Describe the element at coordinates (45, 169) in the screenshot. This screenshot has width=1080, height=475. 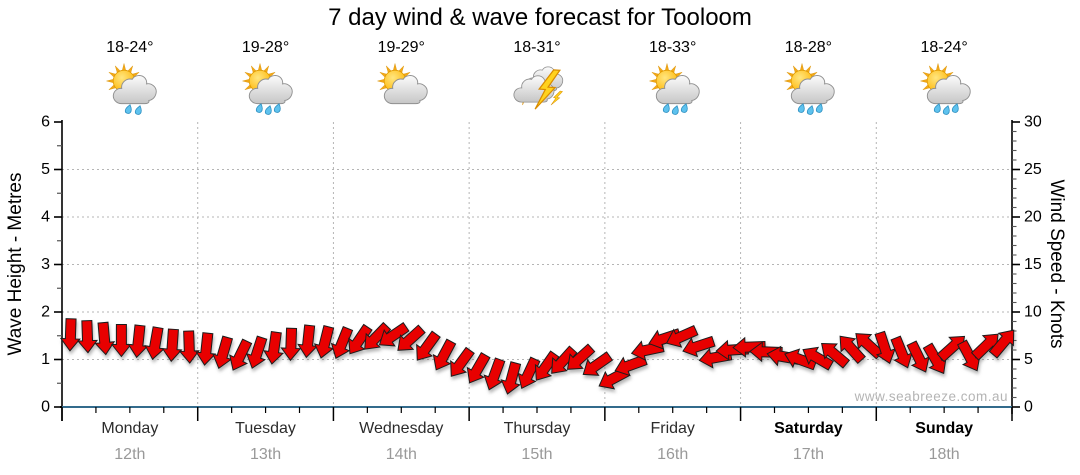
I see `left-tick-label: 5` at that location.